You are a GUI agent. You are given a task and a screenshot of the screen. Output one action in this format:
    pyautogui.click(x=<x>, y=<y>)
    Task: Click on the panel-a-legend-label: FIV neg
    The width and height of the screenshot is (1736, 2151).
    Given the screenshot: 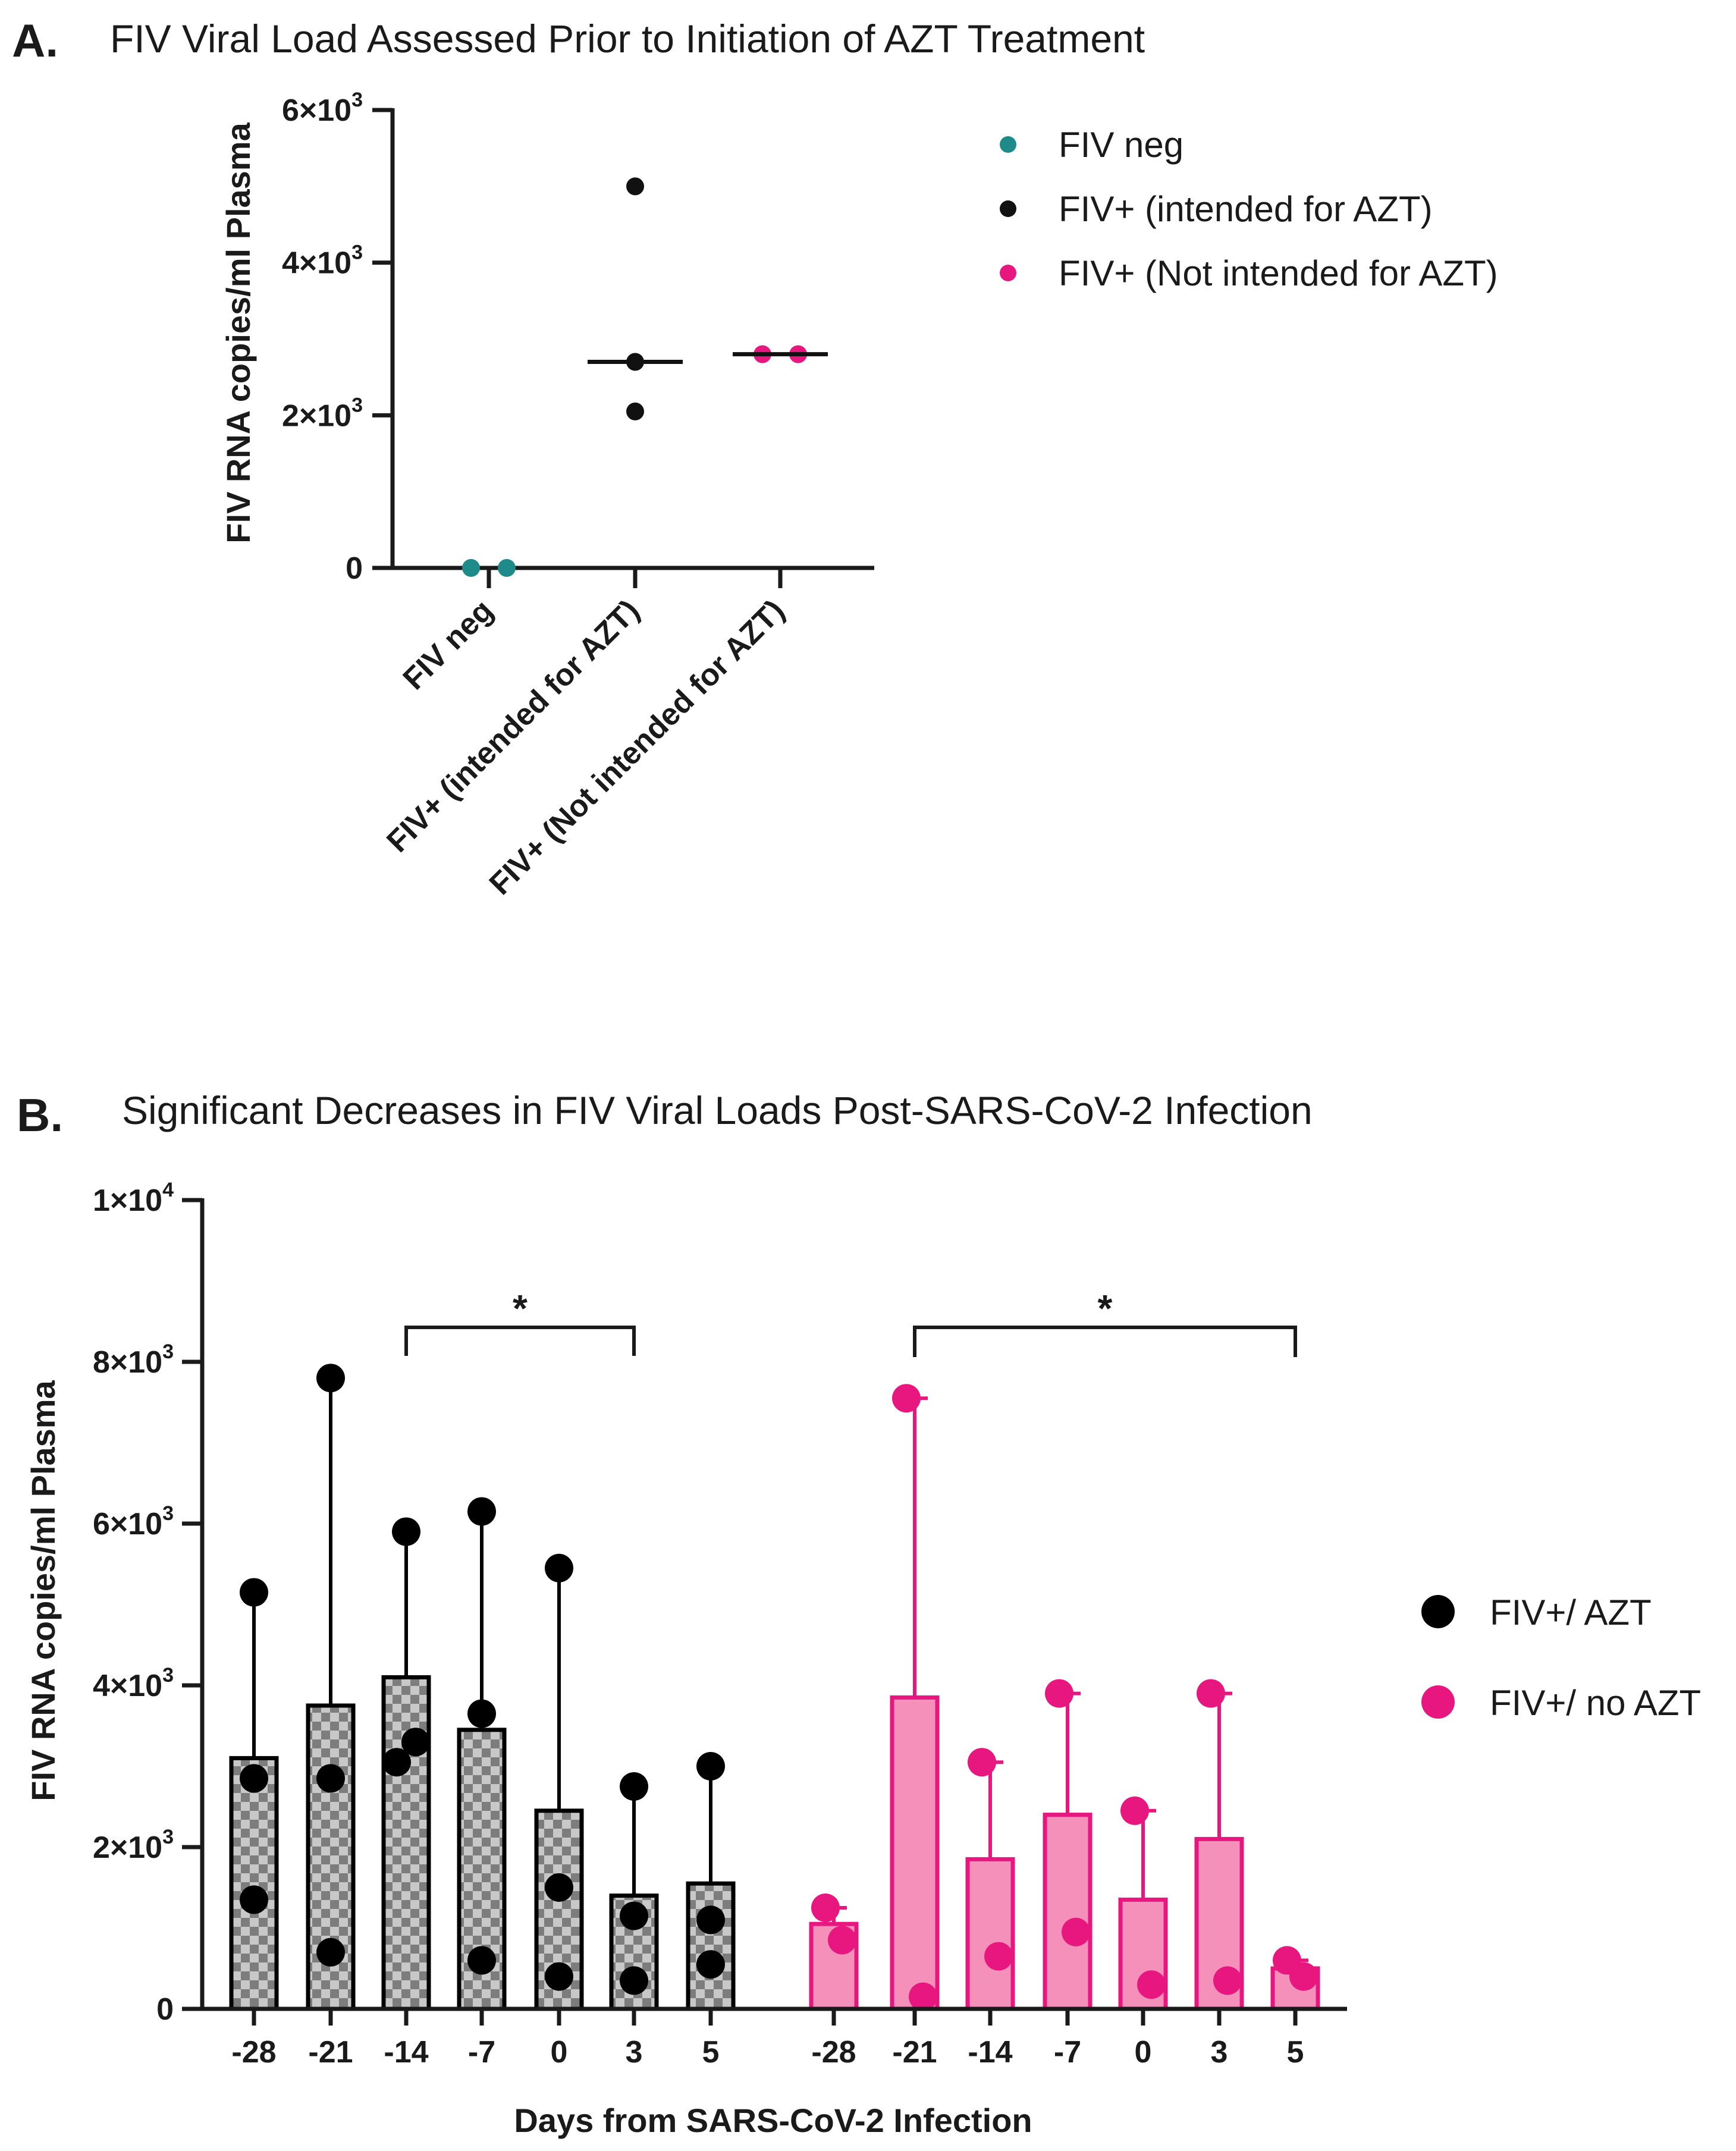 What is the action you would take?
    pyautogui.click(x=1121, y=145)
    